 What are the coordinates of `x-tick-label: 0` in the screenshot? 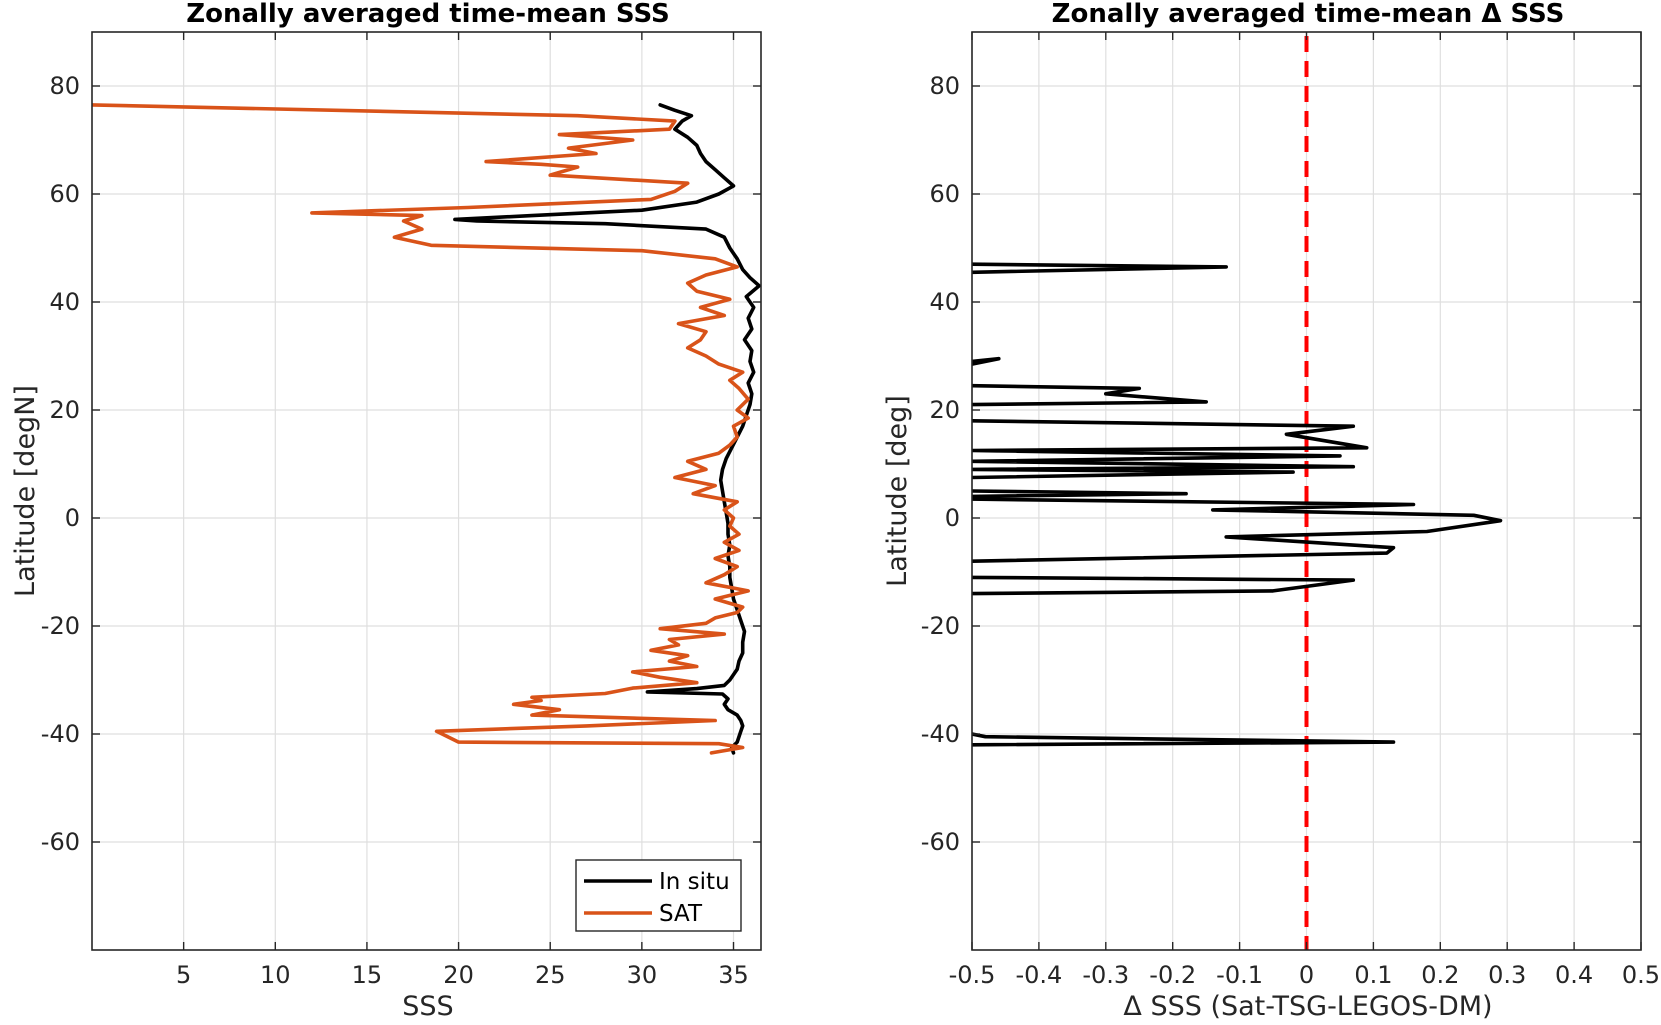 It's located at (1306, 975).